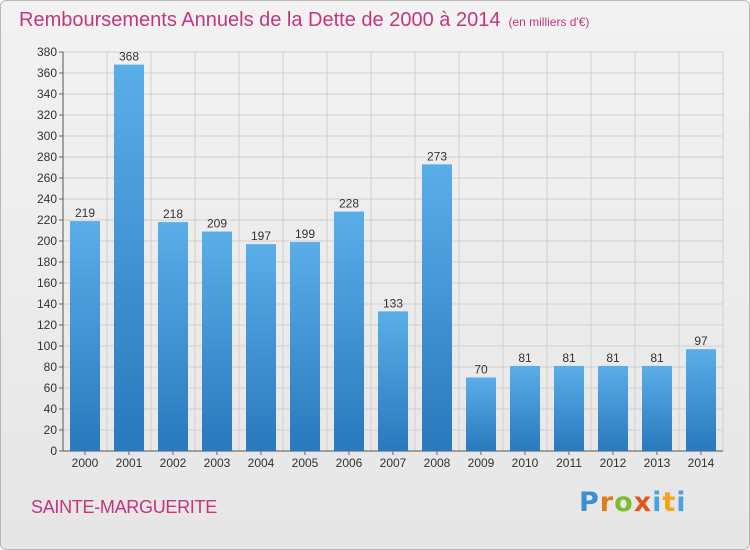  I want to click on logo-letter: P, so click(589, 502).